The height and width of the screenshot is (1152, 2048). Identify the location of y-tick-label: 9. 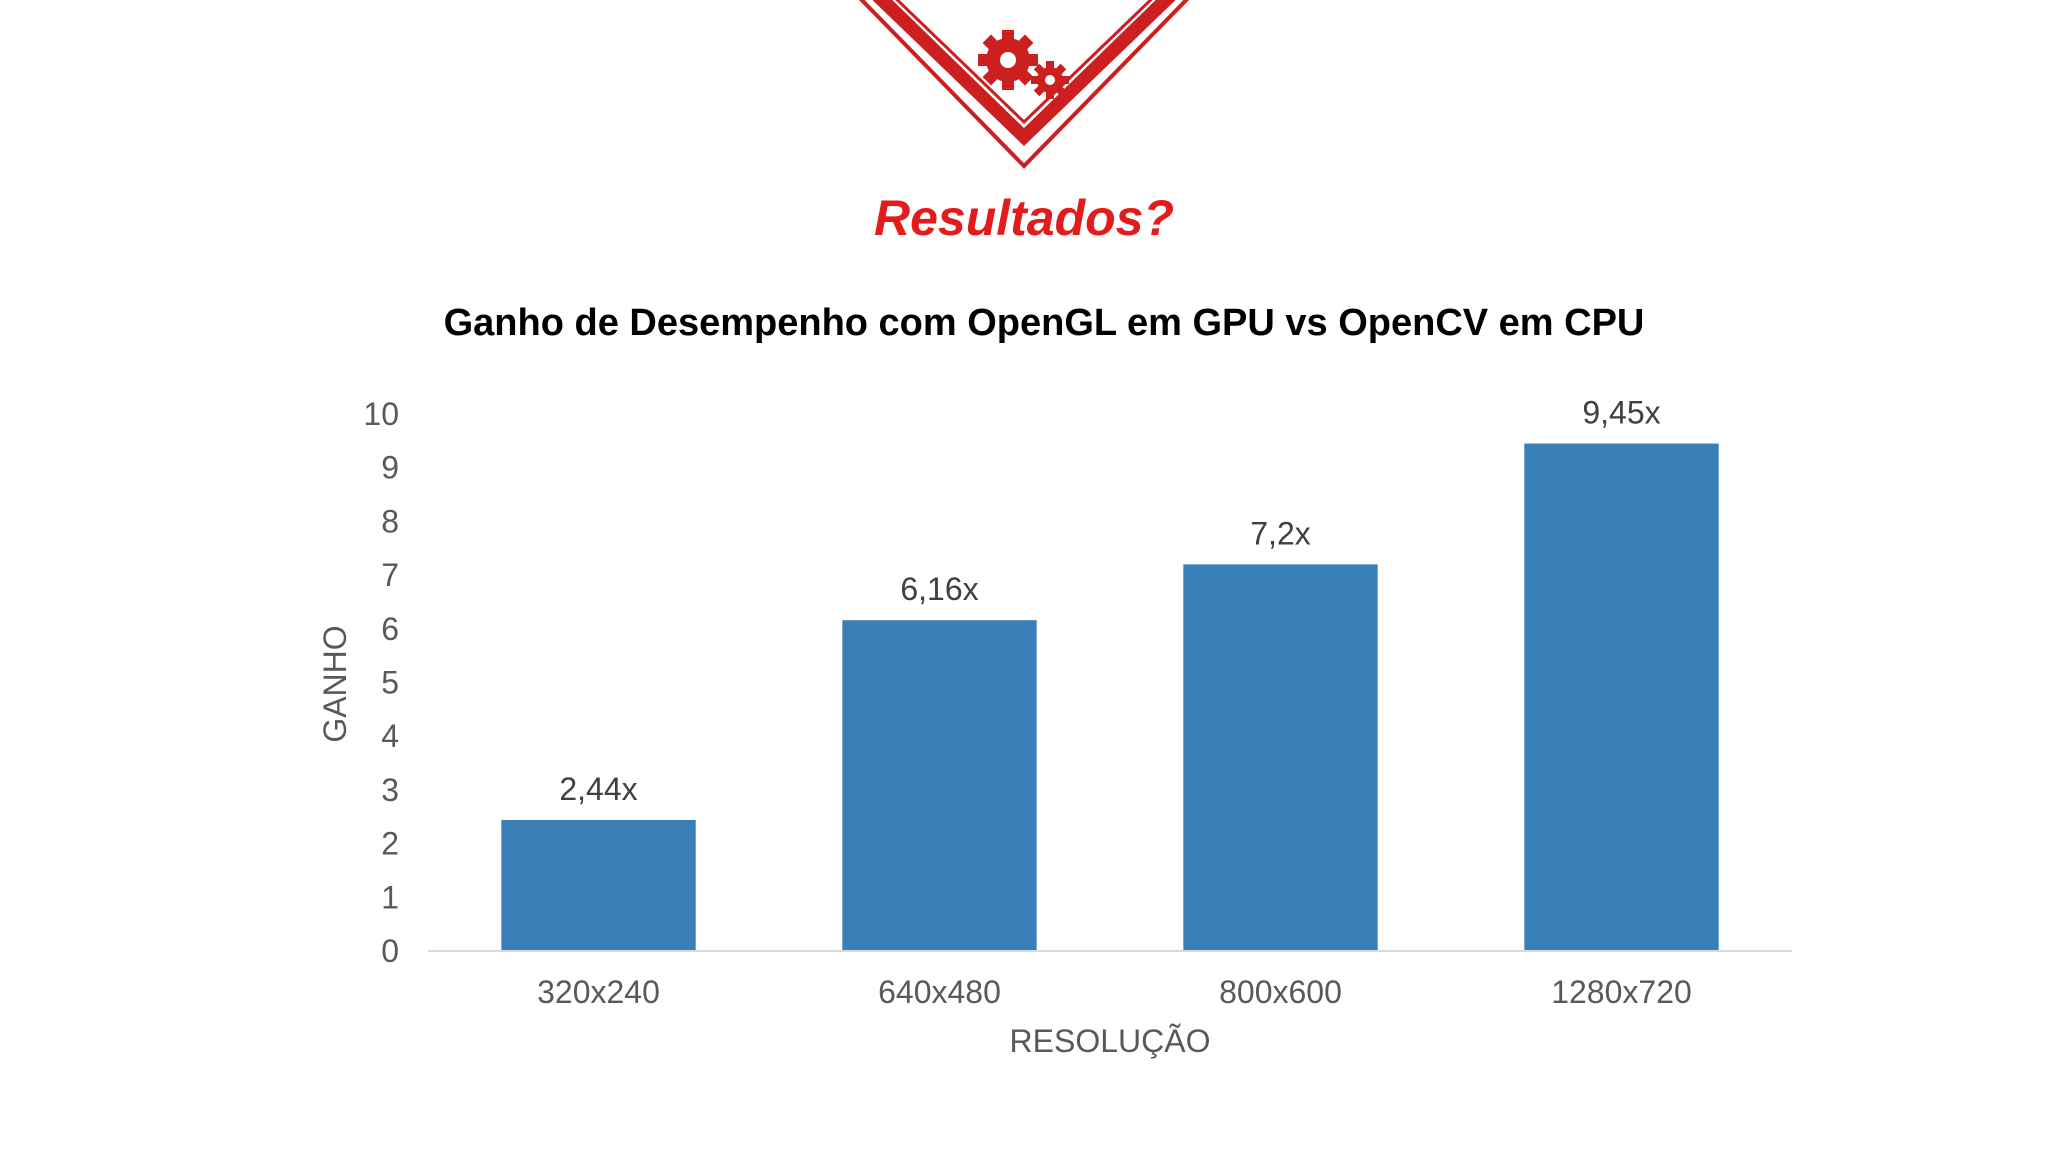
(390, 468).